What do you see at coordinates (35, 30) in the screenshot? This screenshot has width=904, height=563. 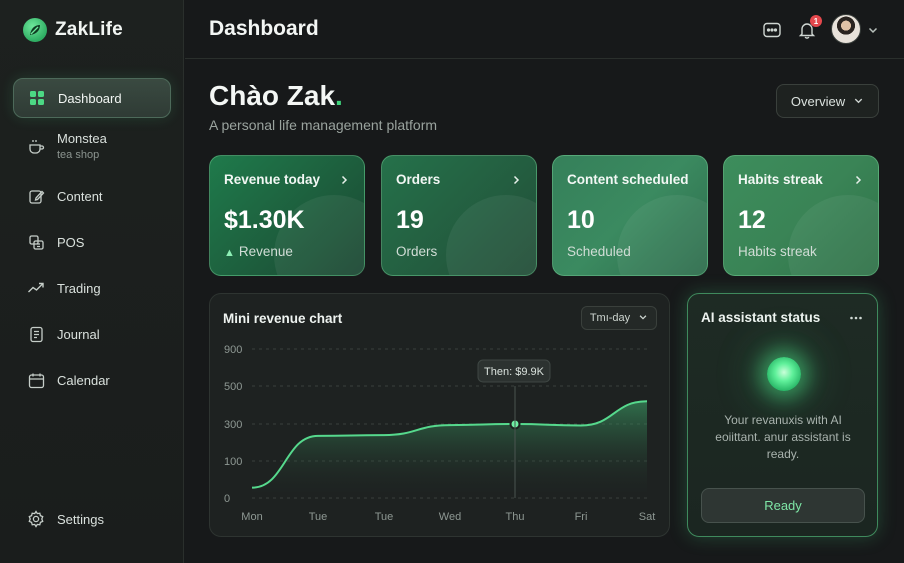 I see `leaf-logo-icon` at bounding box center [35, 30].